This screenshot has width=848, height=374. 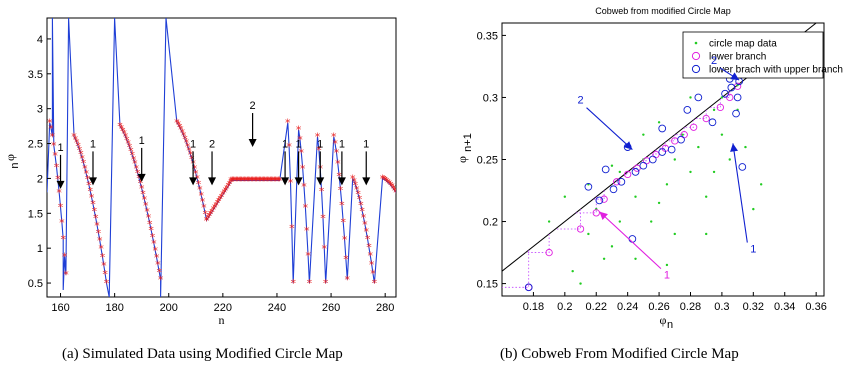 What do you see at coordinates (490, 223) in the screenshot?
I see `y-tick-label: 0.2` at bounding box center [490, 223].